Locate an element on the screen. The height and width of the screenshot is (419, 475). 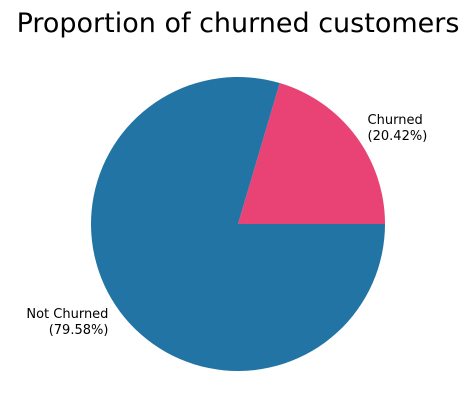
pie-slice-churned is located at coordinates (312, 153).